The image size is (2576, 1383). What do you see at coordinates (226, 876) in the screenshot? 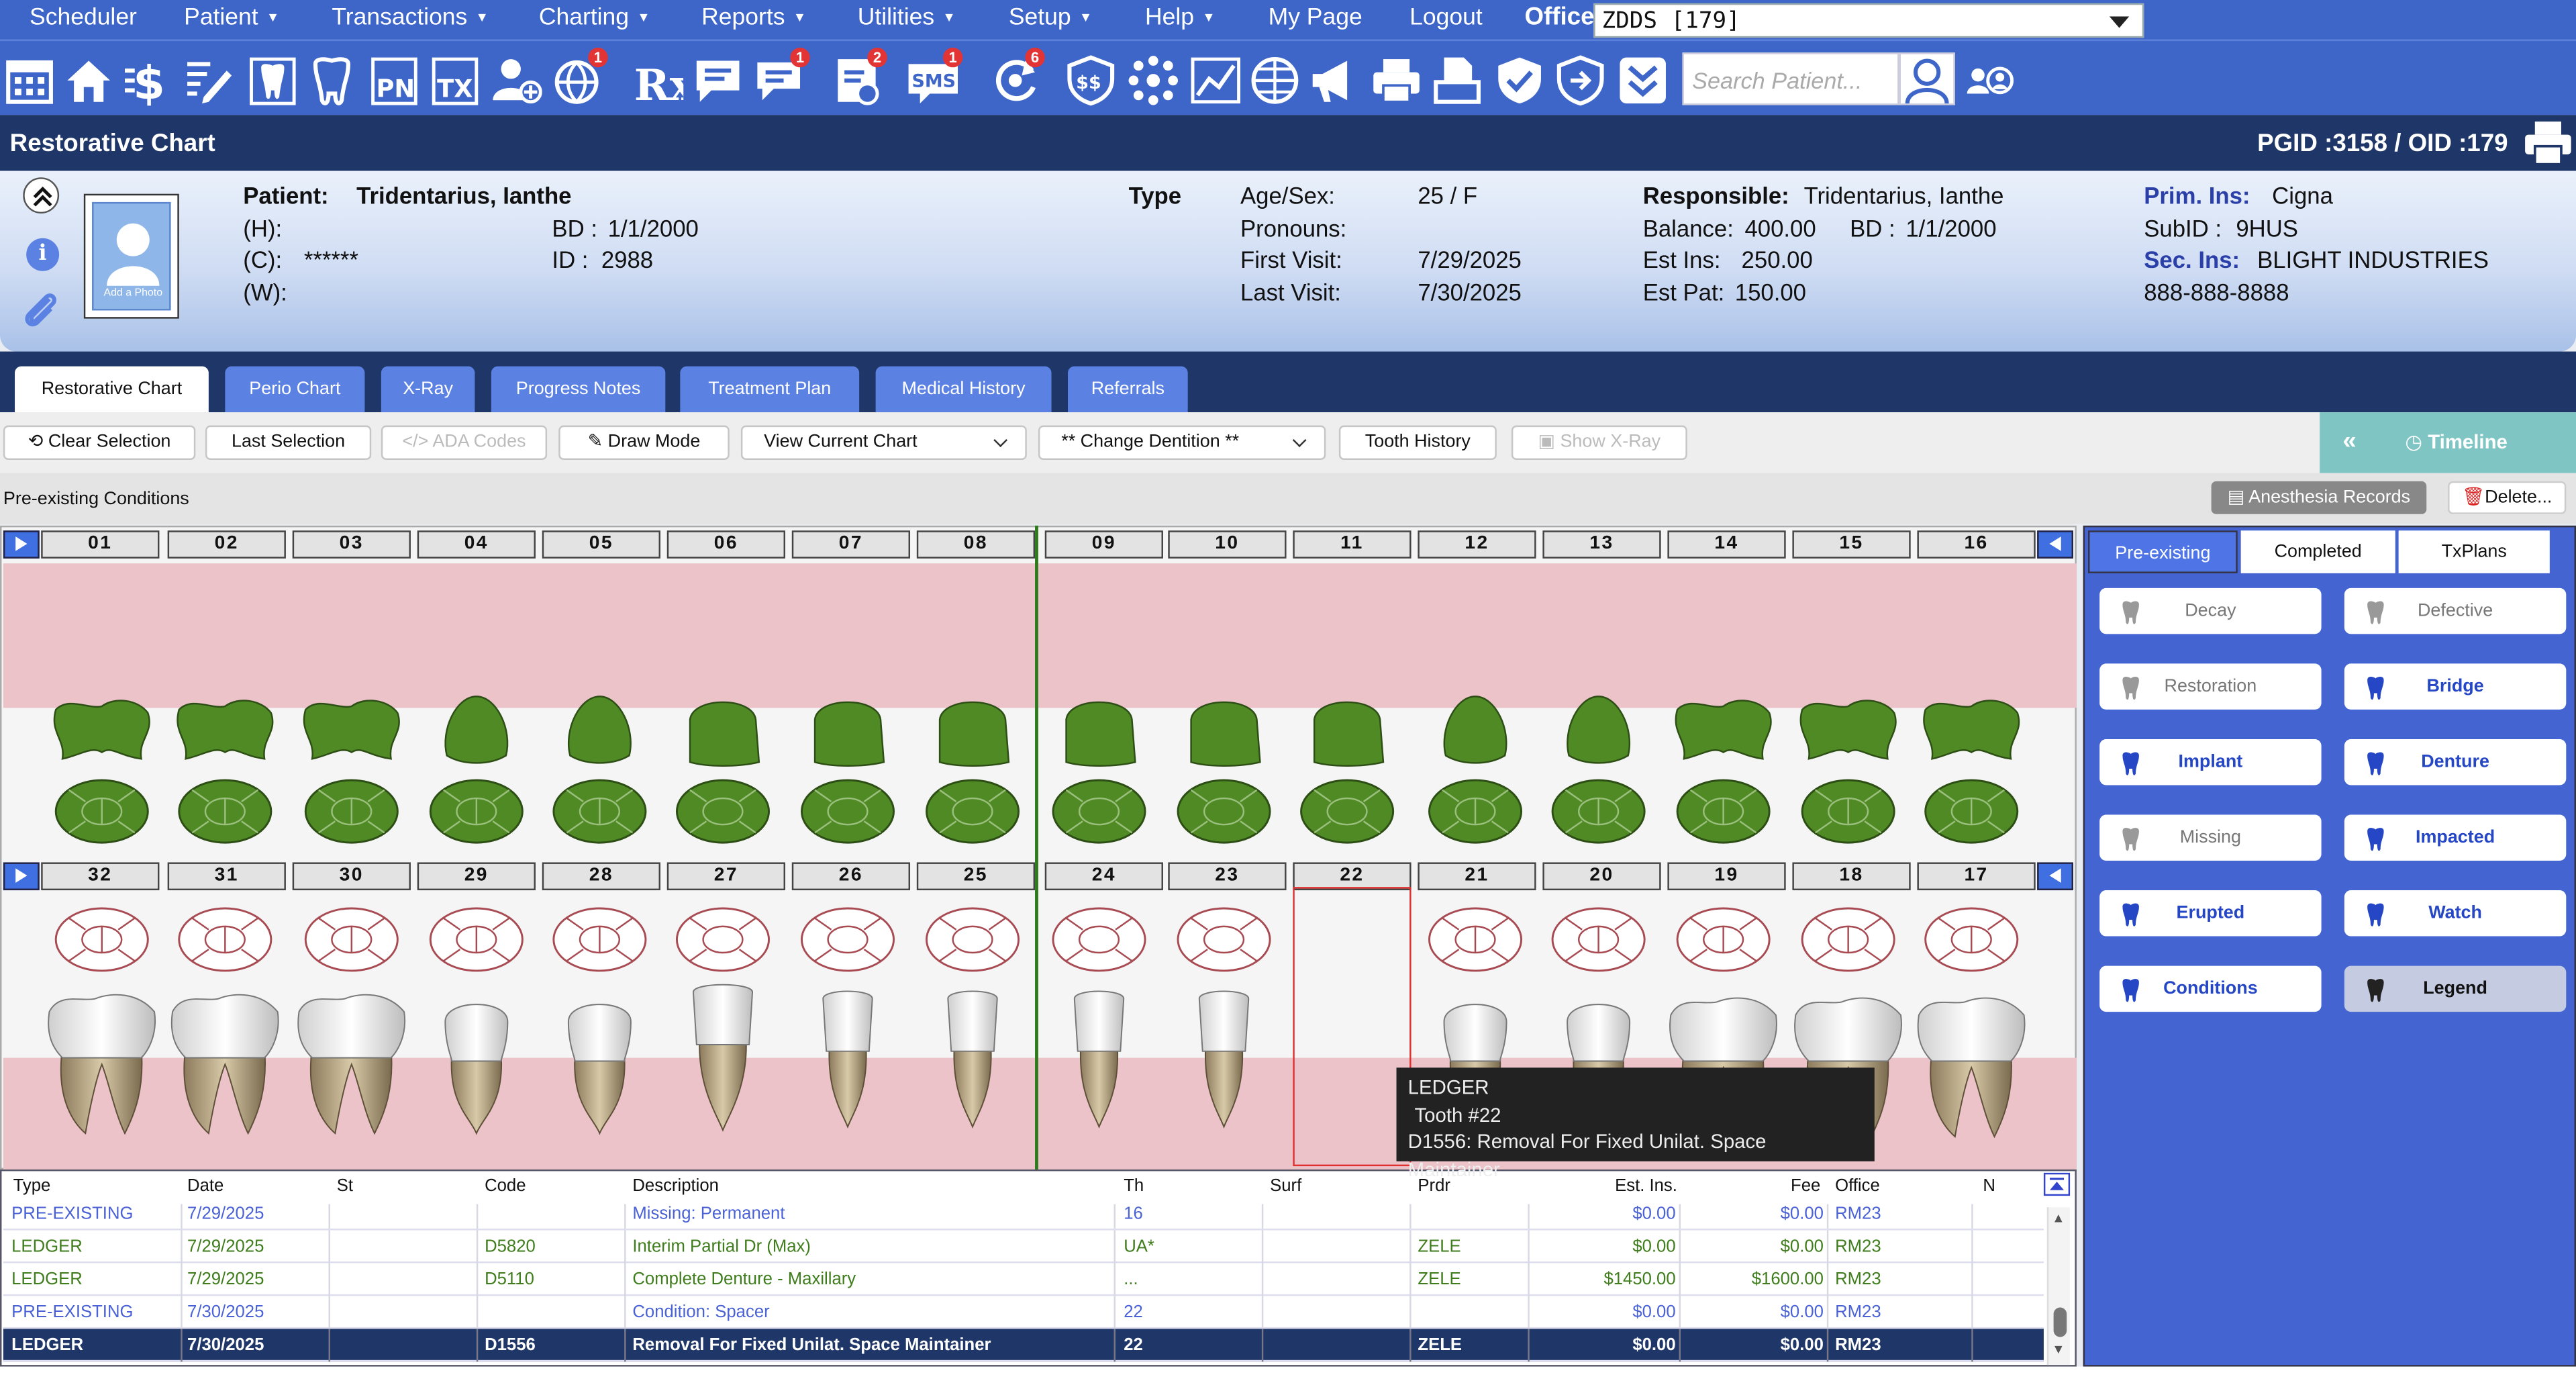
I see `tooth-number-31: 31` at bounding box center [226, 876].